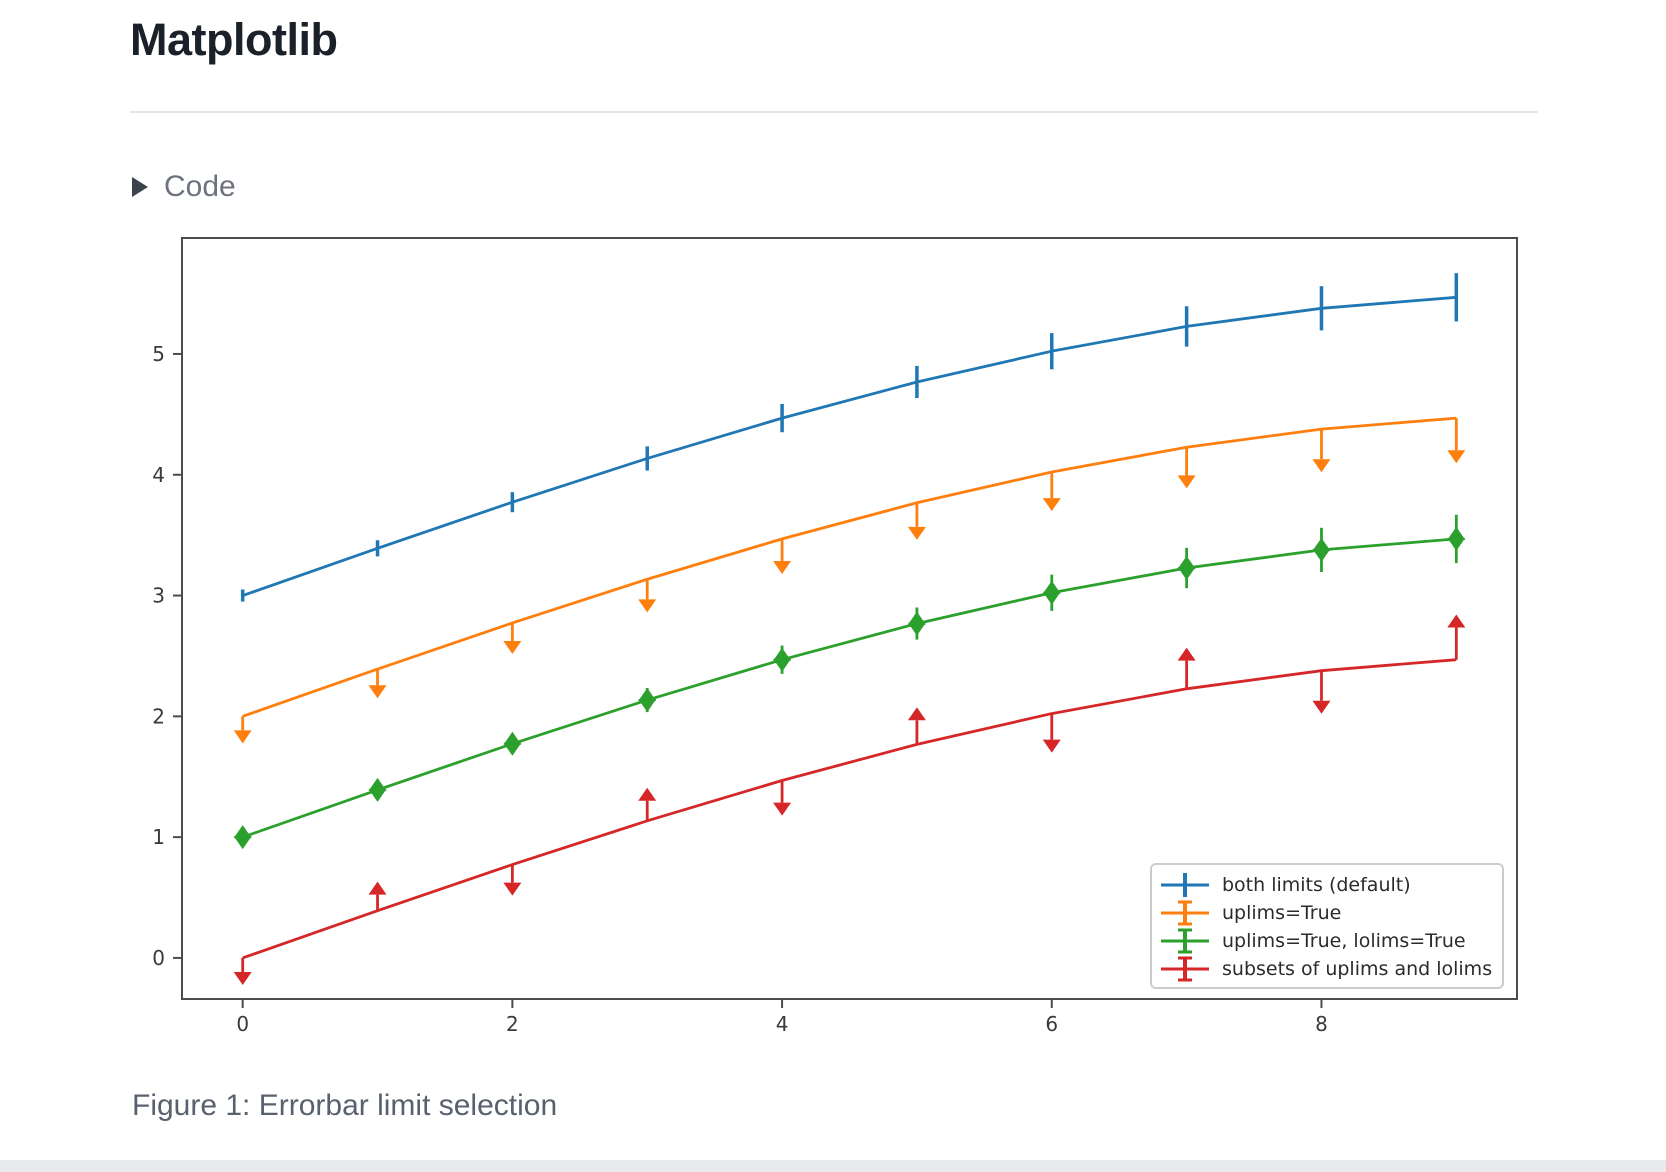 Image resolution: width=1666 pixels, height=1172 pixels. I want to click on svg-text: 1, so click(158, 837).